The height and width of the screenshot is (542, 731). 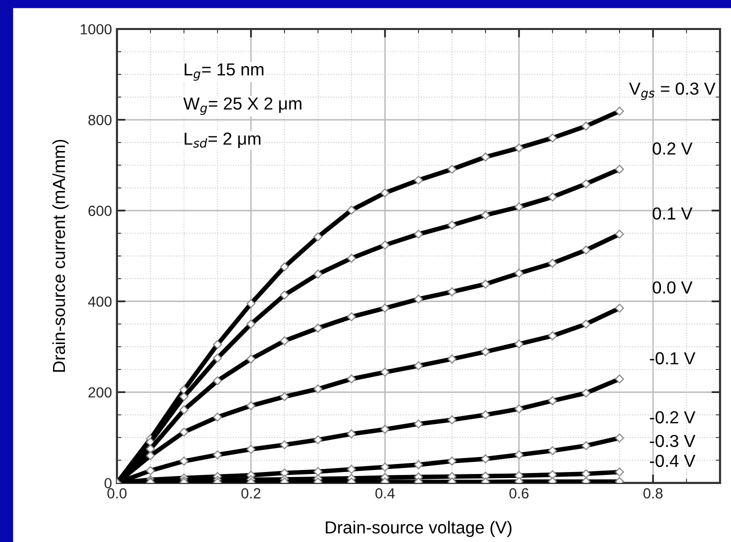 What do you see at coordinates (385, 493) in the screenshot?
I see `x-tick-label: 0.4` at bounding box center [385, 493].